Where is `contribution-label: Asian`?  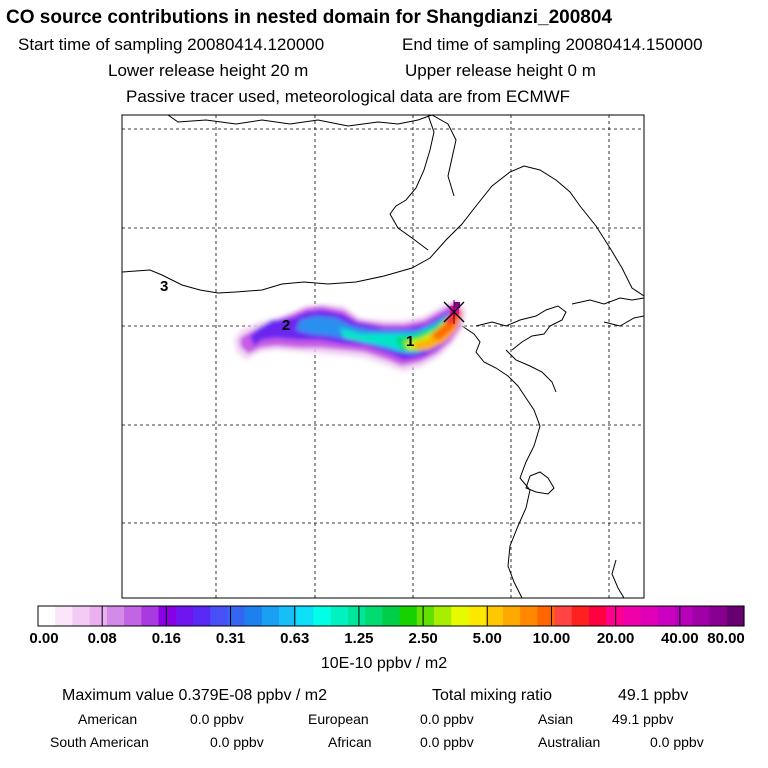
contribution-label: Asian is located at coordinates (556, 719).